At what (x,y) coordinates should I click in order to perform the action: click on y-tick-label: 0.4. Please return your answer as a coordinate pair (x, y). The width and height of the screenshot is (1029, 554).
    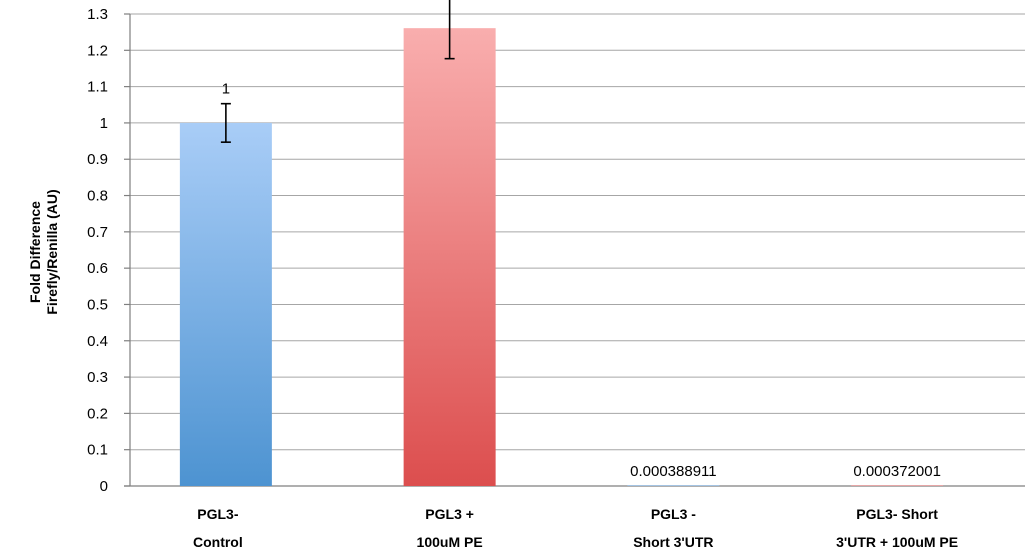
    Looking at the image, I should click on (97, 341).